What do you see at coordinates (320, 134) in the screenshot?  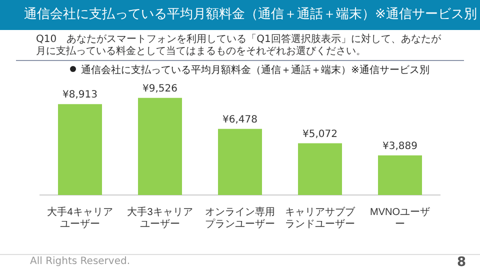 I see `data-label: ¥5,072` at bounding box center [320, 134].